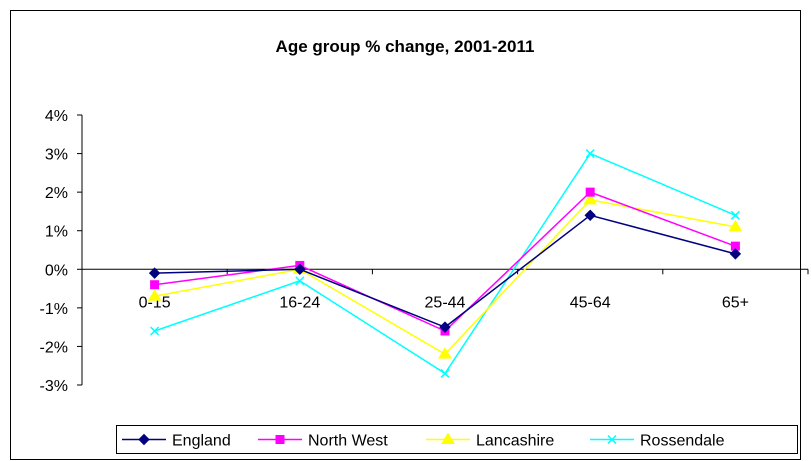 The image size is (811, 461). Describe the element at coordinates (201, 441) in the screenshot. I see `legend-label: England` at that location.